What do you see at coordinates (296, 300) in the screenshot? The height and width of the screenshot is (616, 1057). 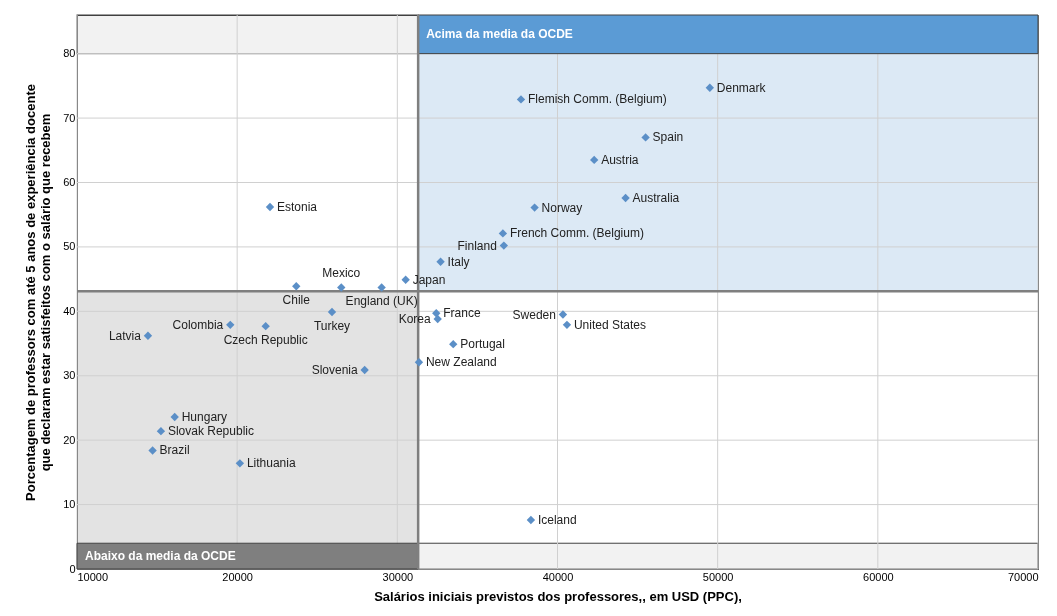 I see `annotation: Chile` at bounding box center [296, 300].